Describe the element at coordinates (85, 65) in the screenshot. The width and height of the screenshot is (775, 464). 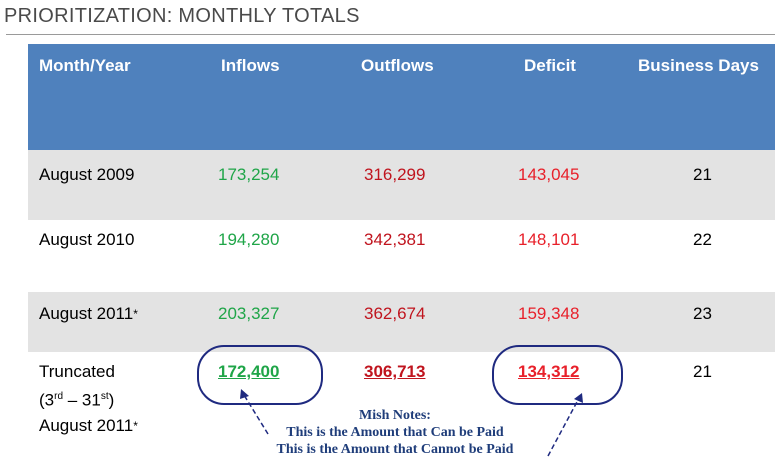
I see `header-month-year: Month/Year` at that location.